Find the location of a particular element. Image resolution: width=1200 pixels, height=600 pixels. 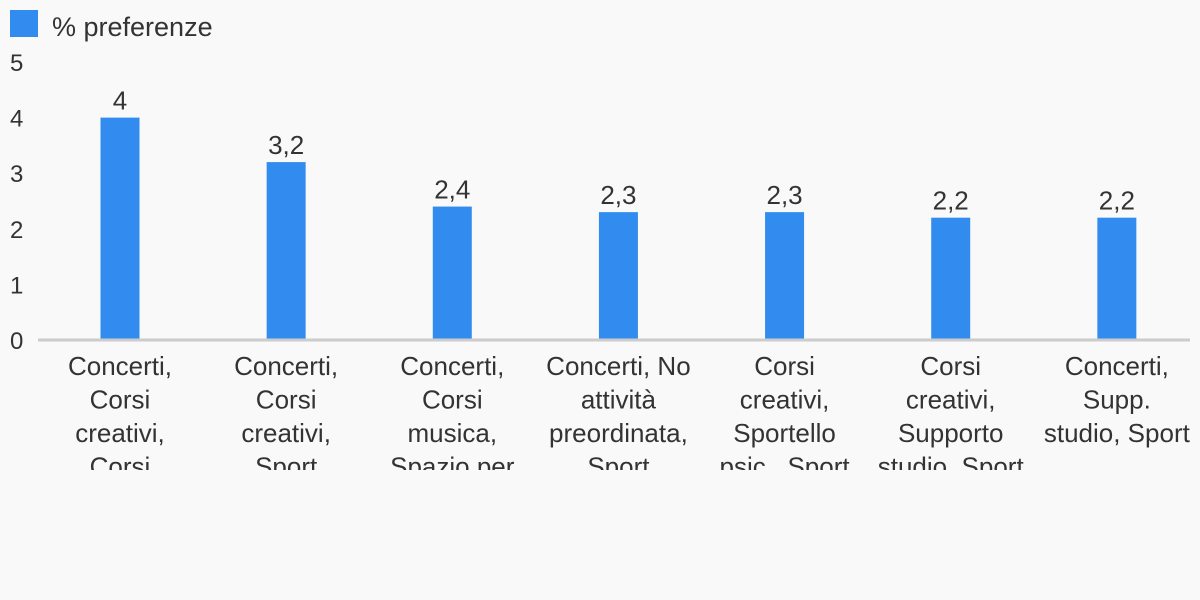

bar-value-label: 3,2 is located at coordinates (286, 145).